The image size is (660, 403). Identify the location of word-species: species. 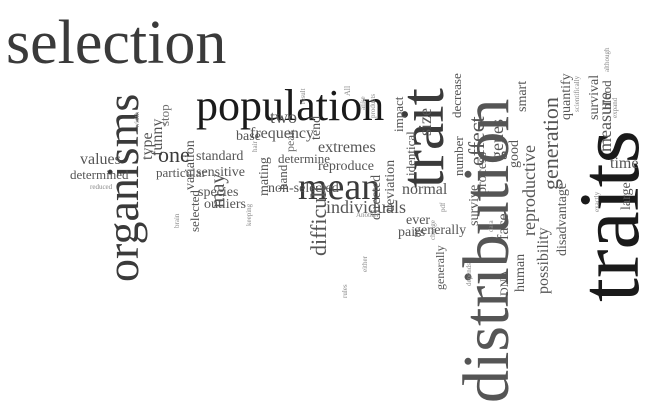
(218, 192).